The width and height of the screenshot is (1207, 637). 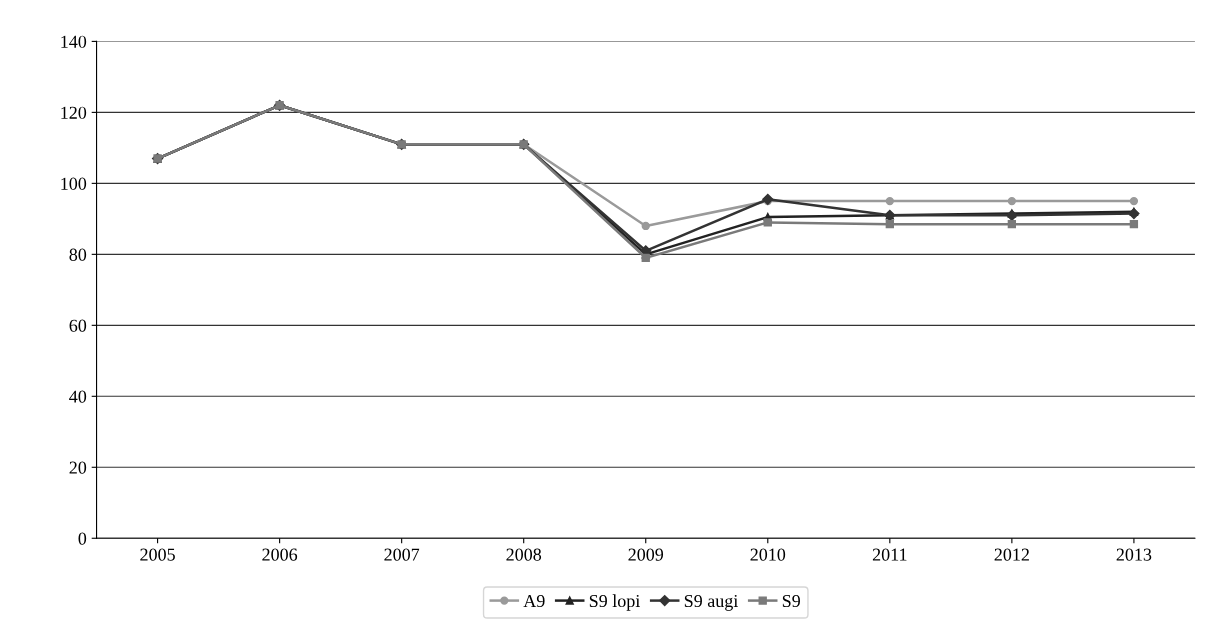 I want to click on x-tick-label: 2009, so click(x=646, y=554).